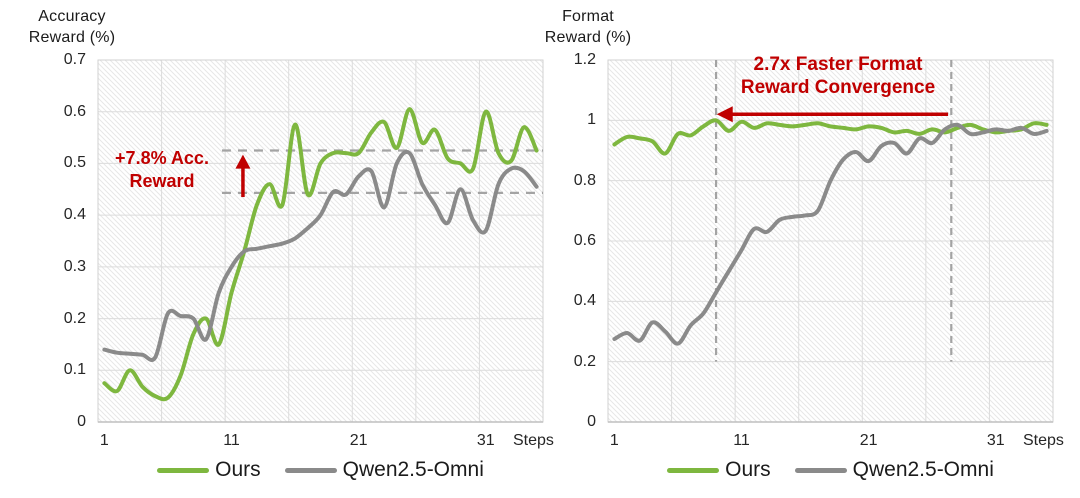 Image resolution: width=1080 pixels, height=498 pixels. I want to click on convergence-annotation-line2: Reward Convergence, so click(838, 87).